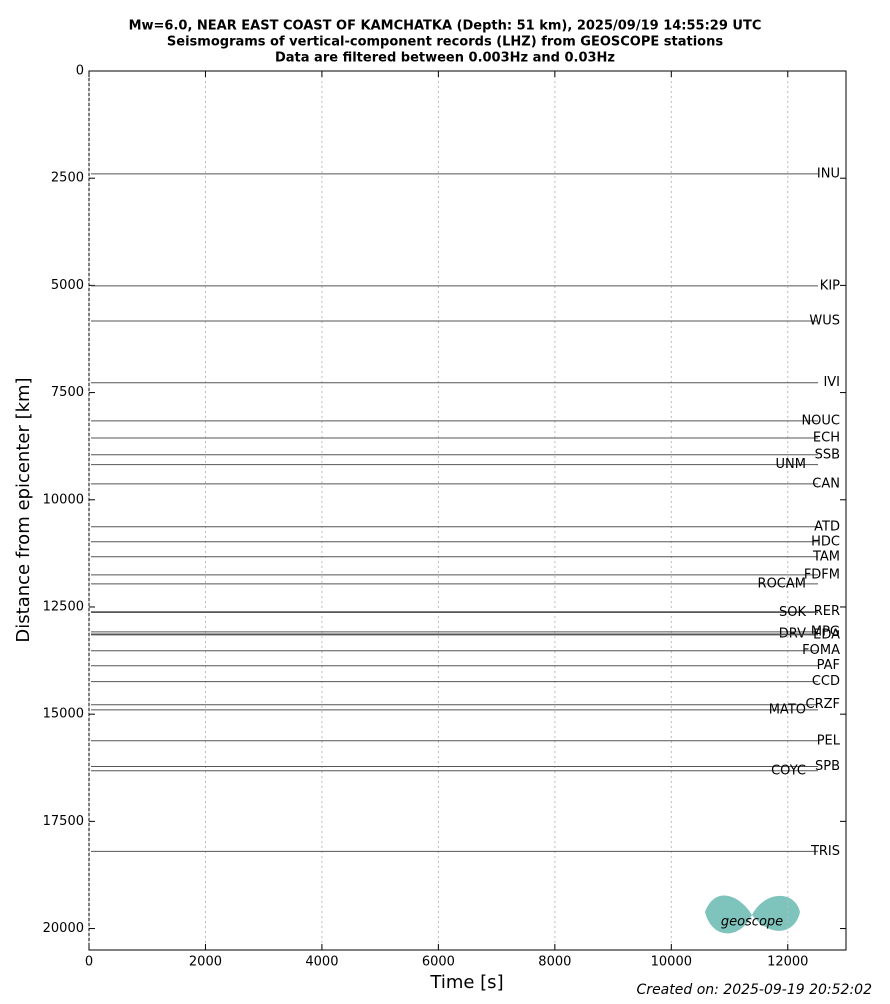  Describe the element at coordinates (788, 770) in the screenshot. I see `station-label: COYC` at that location.